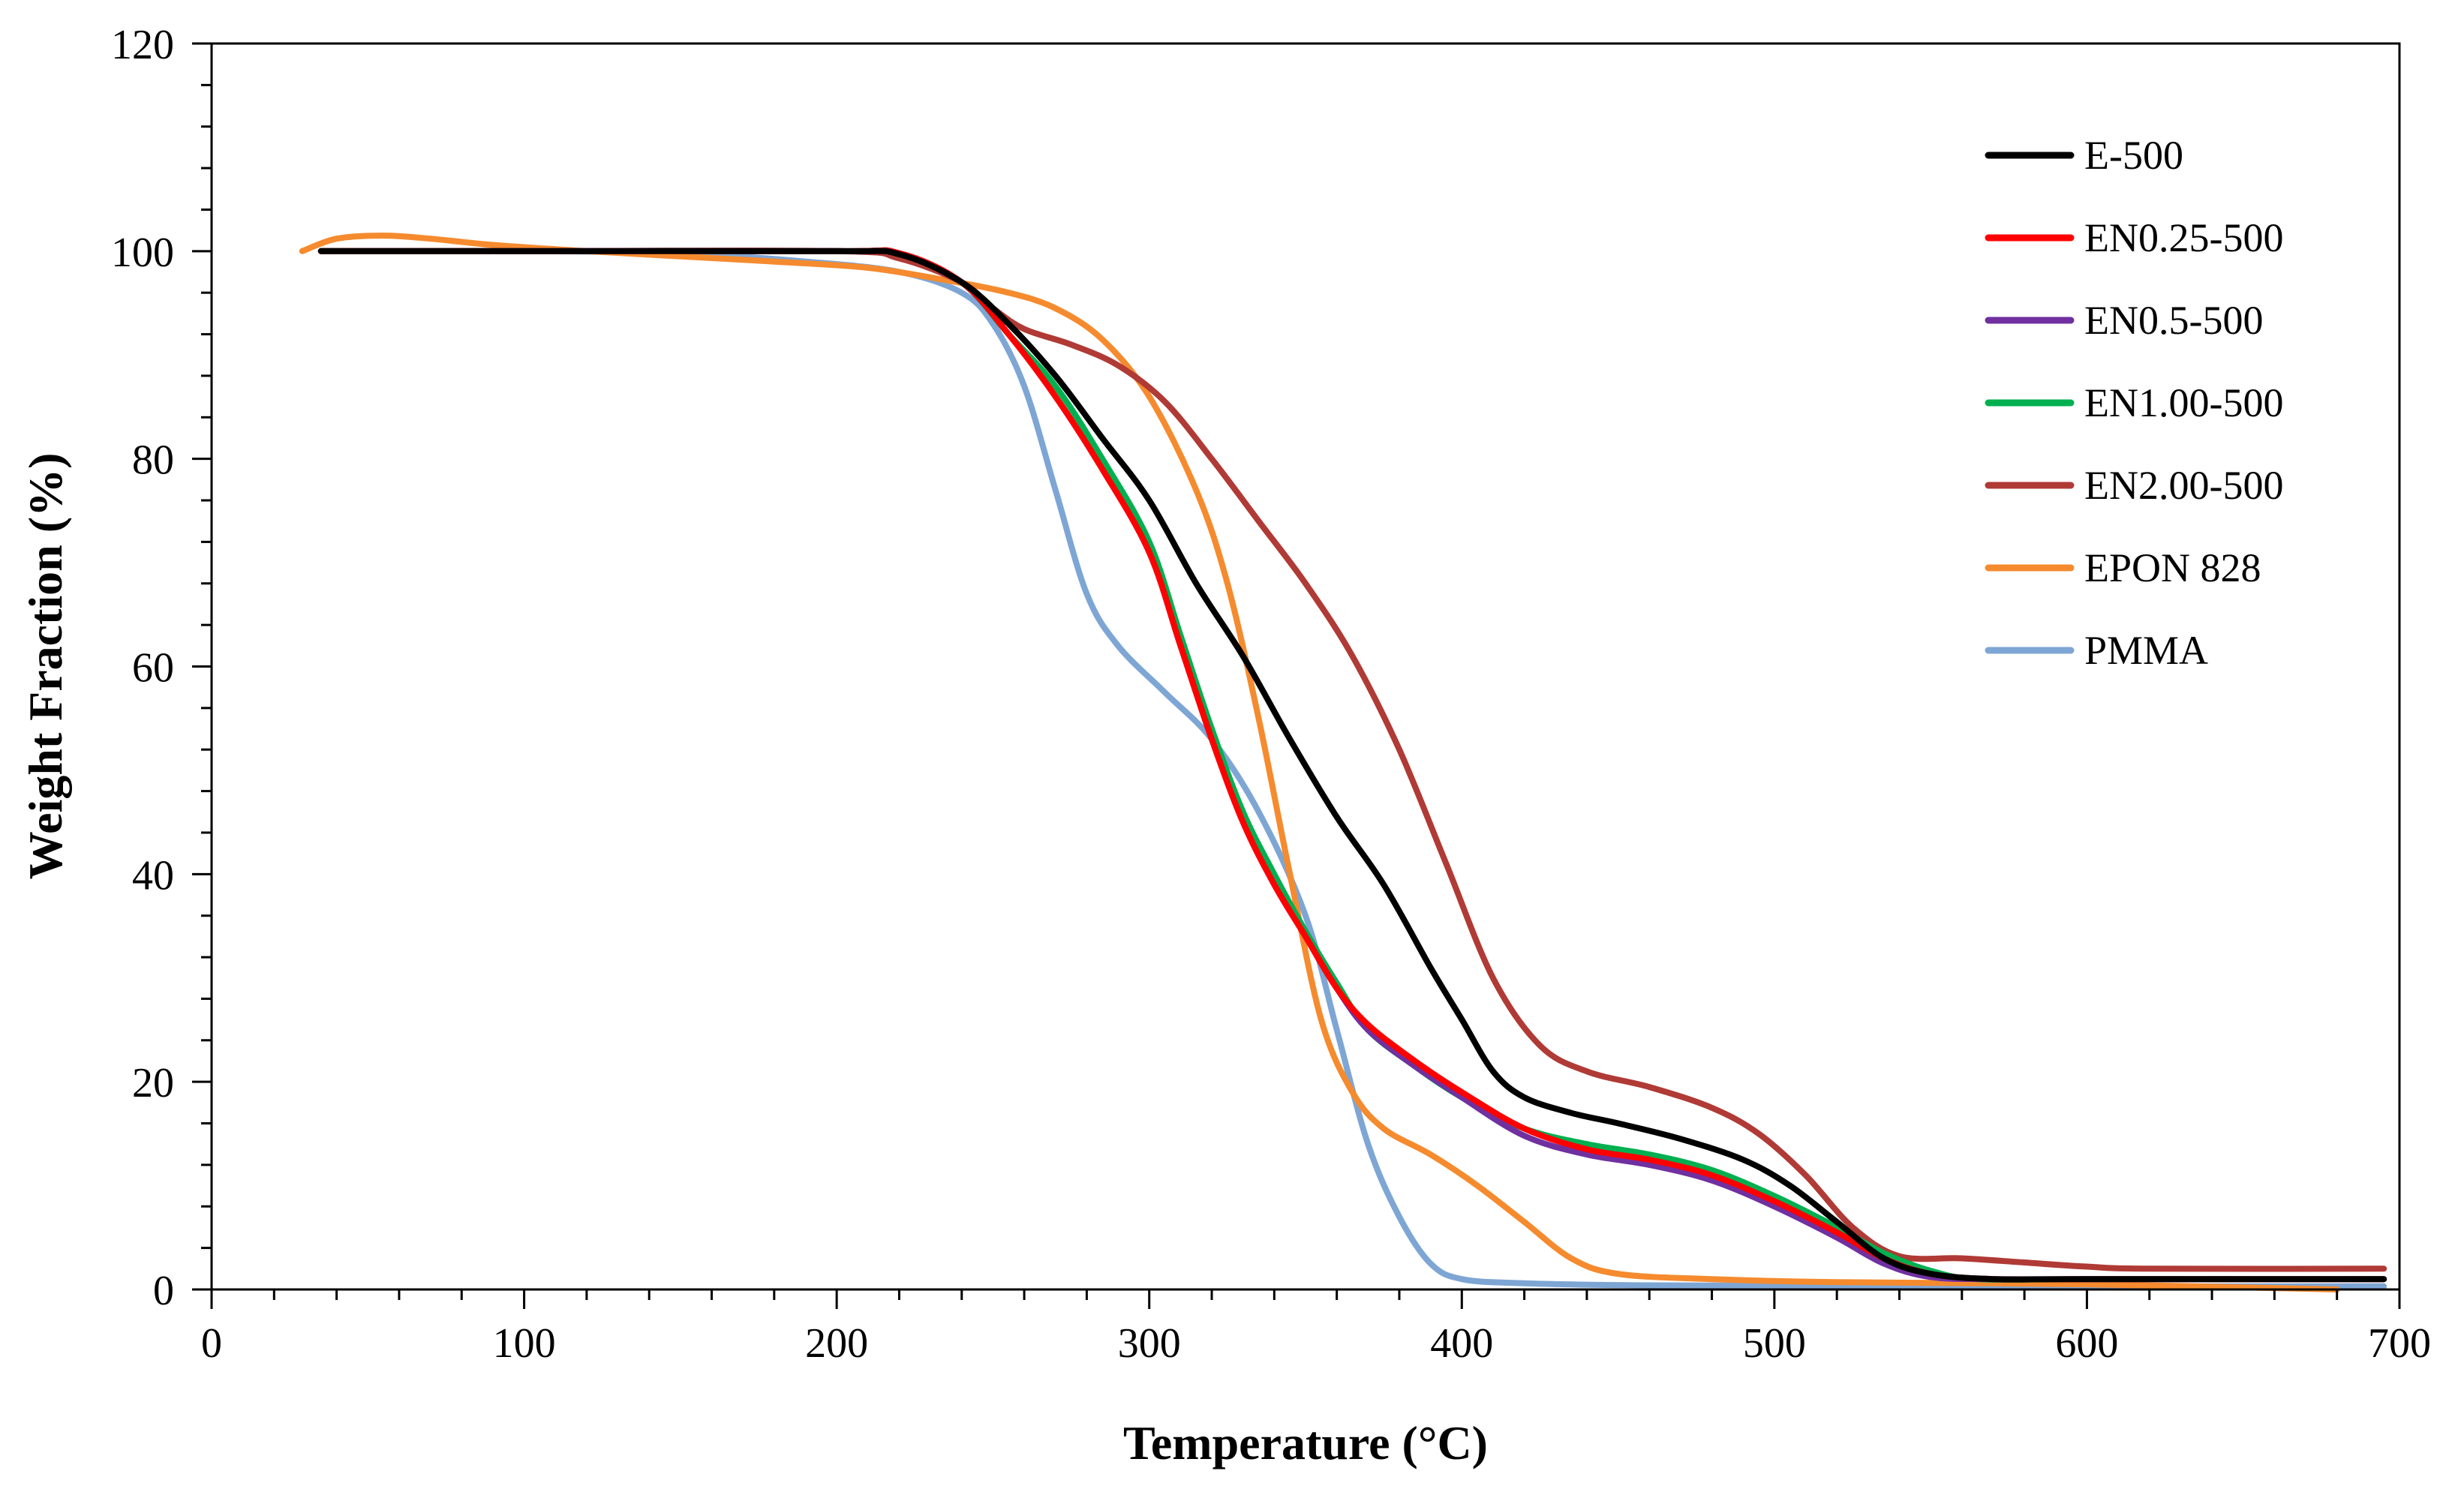 The height and width of the screenshot is (1486, 2464). Describe the element at coordinates (1305, 1442) in the screenshot. I see `x-axis-title: Temperature (°C)` at that location.